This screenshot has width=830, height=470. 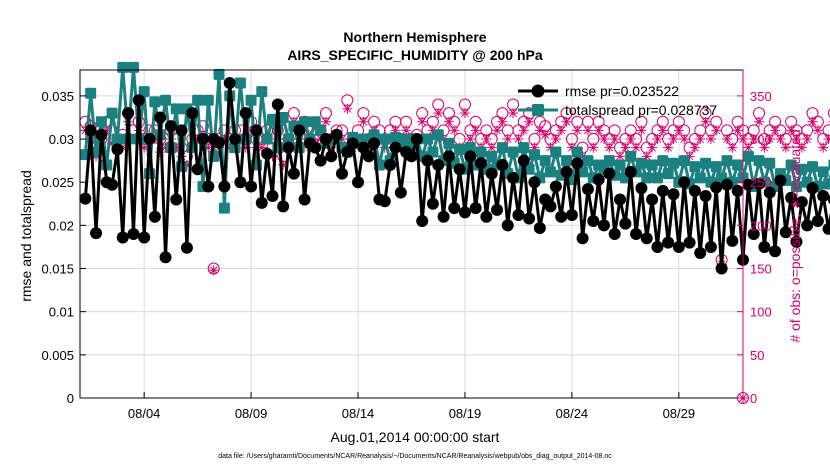 I want to click on y-tick-label: 0.015, so click(x=57, y=269).